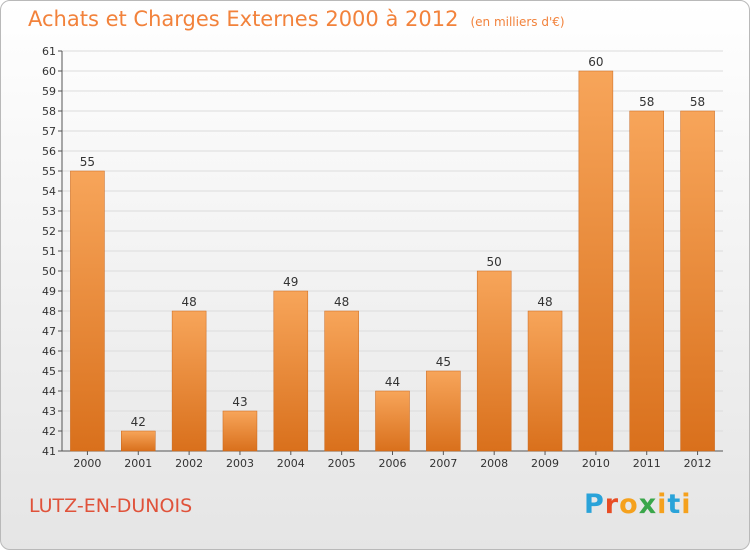 This screenshot has height=550, width=750. Describe the element at coordinates (443, 463) in the screenshot. I see `x-tick-label-2007: 2007` at that location.